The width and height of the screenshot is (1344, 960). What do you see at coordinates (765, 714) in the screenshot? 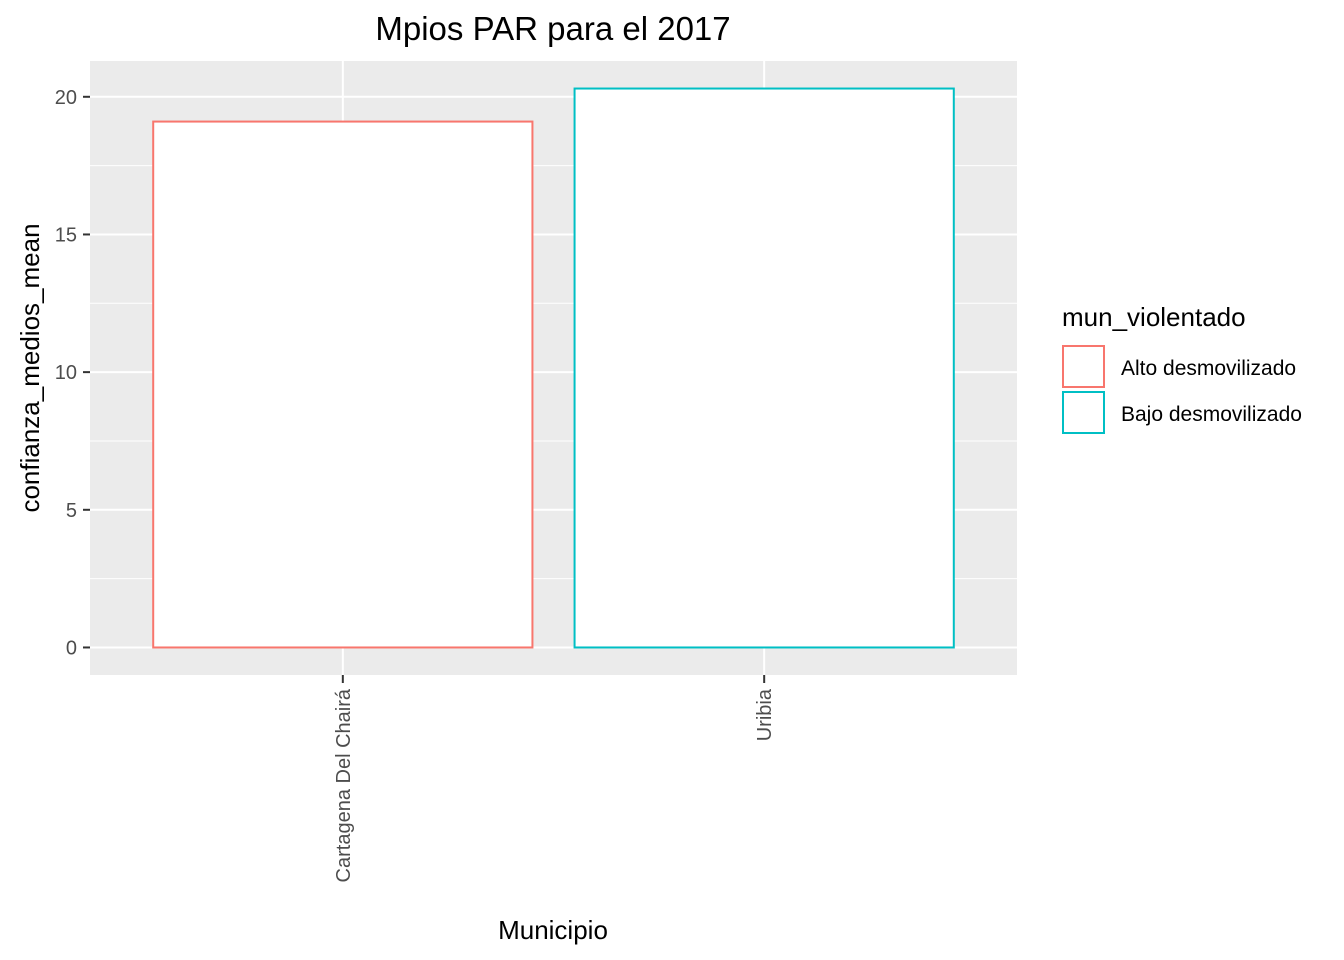
I see `x-tick-label: Uribia` at bounding box center [765, 714].